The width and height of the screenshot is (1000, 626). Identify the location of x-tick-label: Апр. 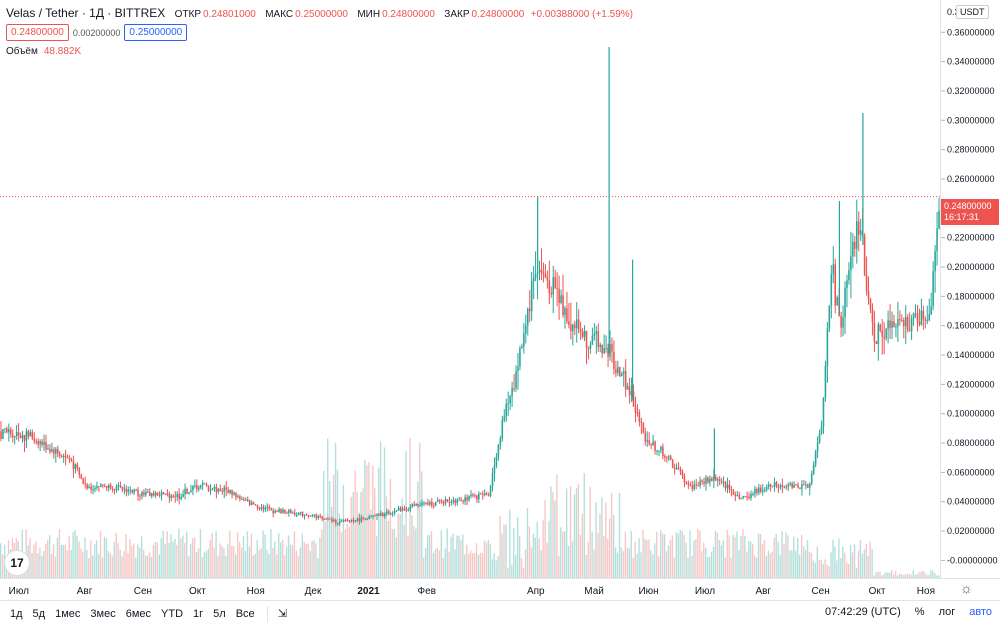
(536, 591).